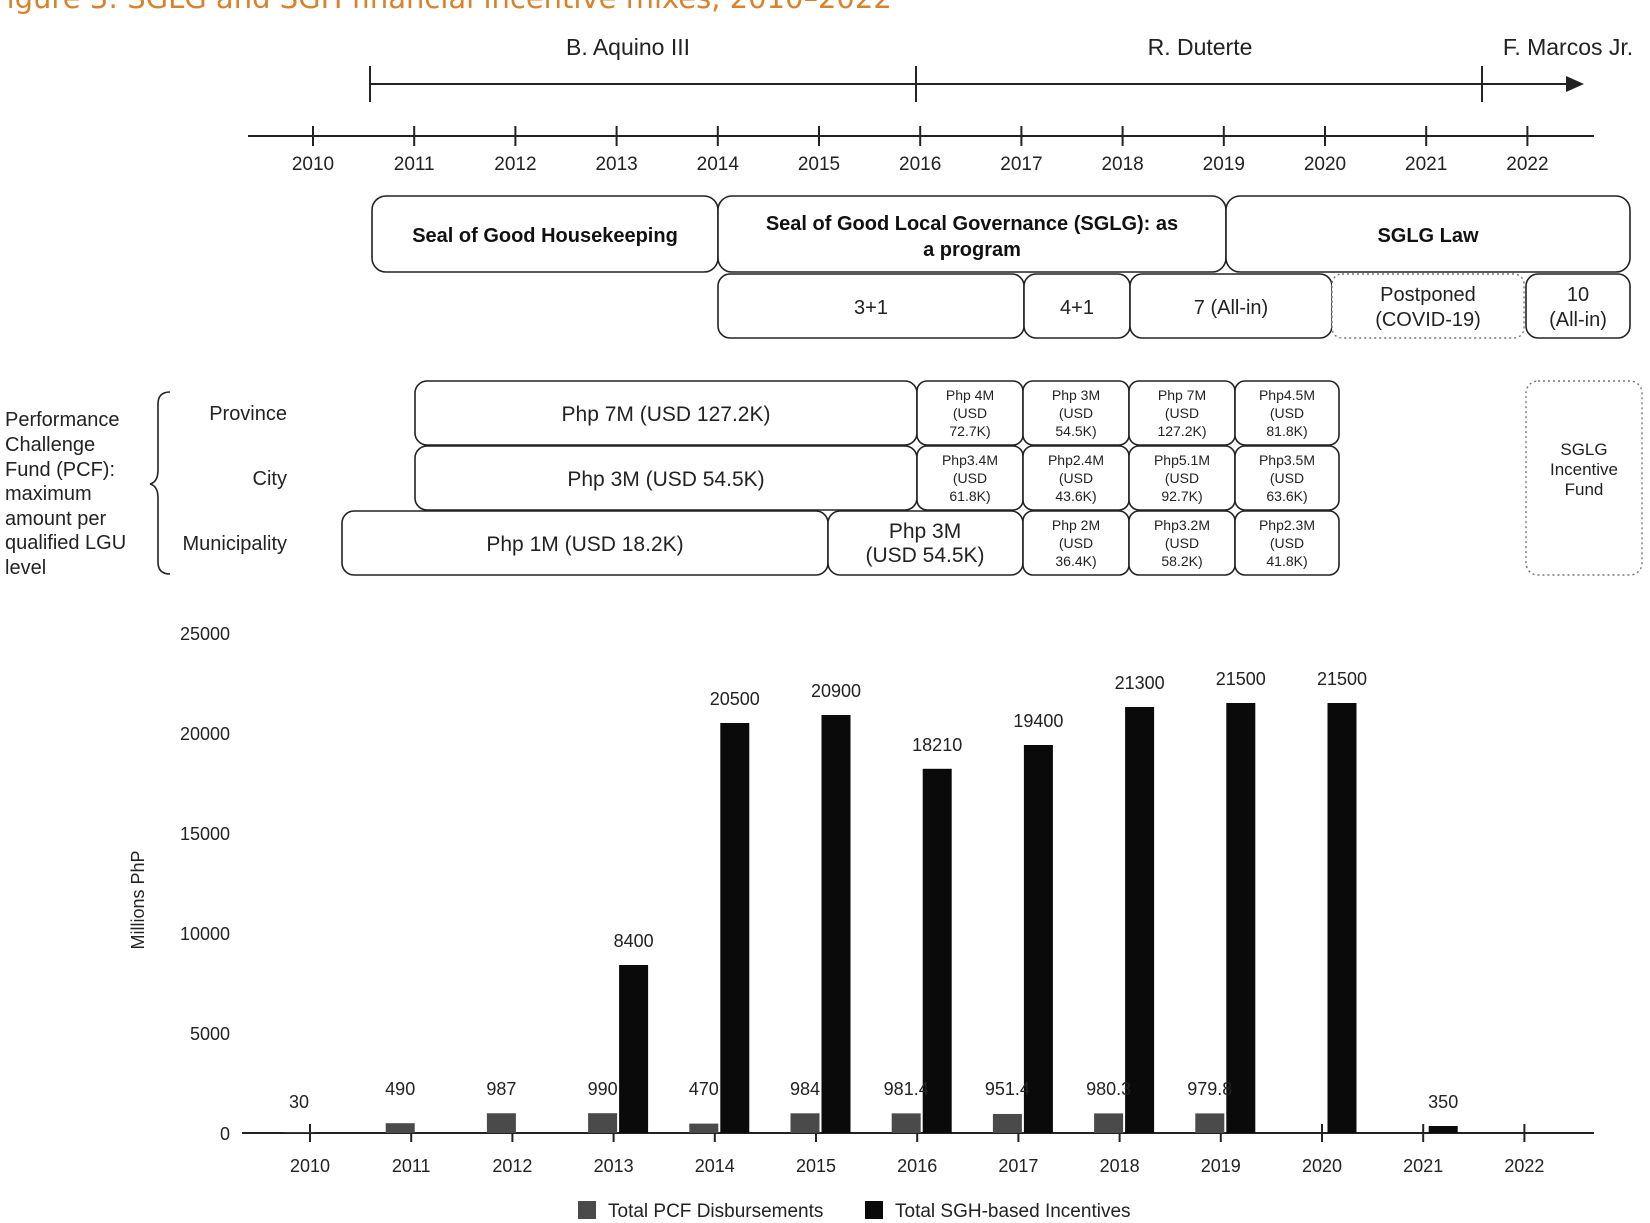 Image resolution: width=1650 pixels, height=1223 pixels. What do you see at coordinates (1221, 1166) in the screenshot?
I see `x-tick-label: 2019` at bounding box center [1221, 1166].